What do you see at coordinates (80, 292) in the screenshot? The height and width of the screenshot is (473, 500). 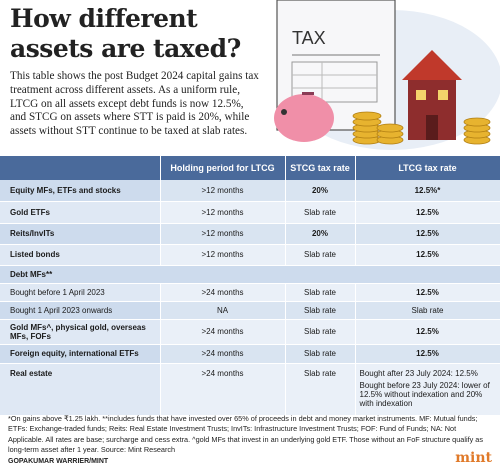 I see `cell: Bought before 1 April 2023` at bounding box center [80, 292].